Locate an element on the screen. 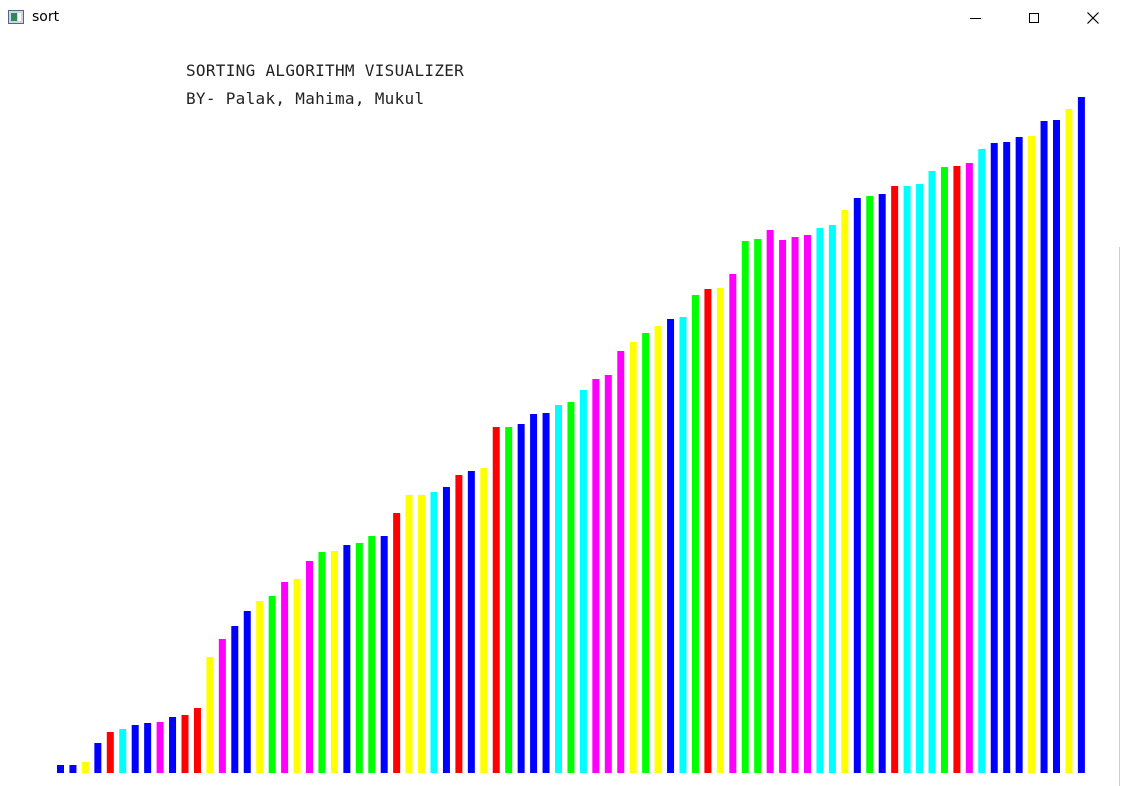 The image size is (1130, 786). close-button is located at coordinates (1093, 18).